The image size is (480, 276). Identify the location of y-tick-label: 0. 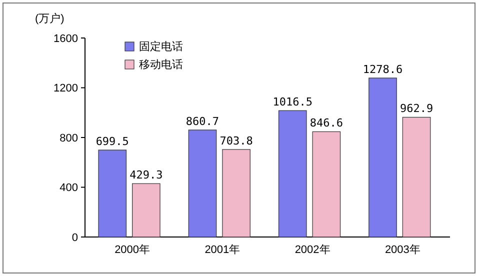
(75, 238).